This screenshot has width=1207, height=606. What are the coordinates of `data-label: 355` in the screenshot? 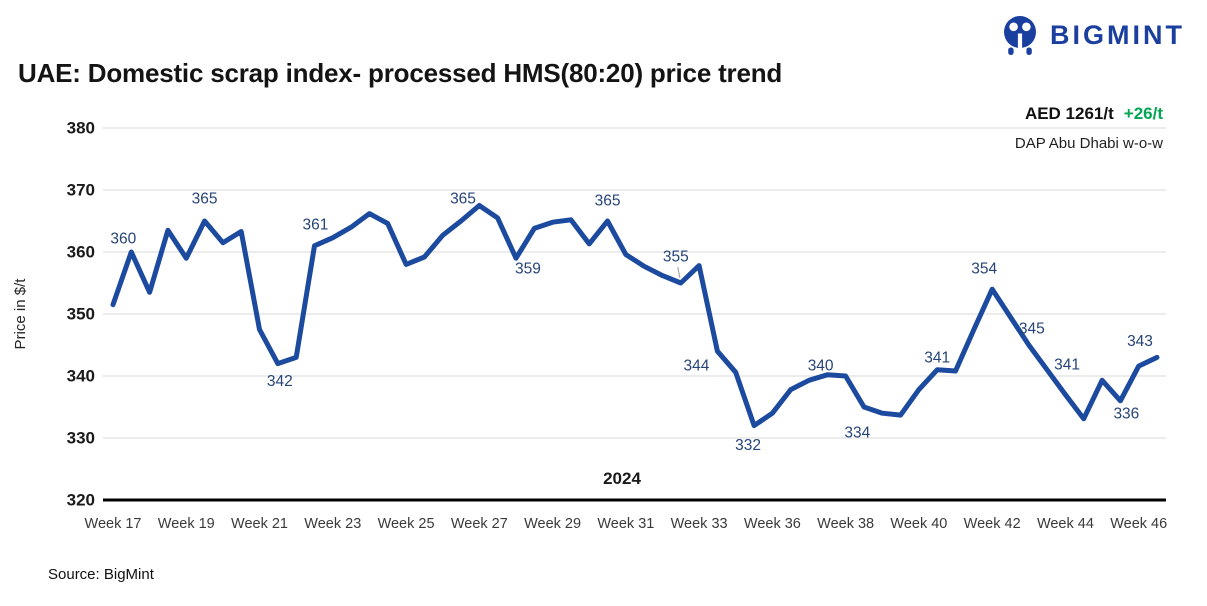 It's located at (676, 257).